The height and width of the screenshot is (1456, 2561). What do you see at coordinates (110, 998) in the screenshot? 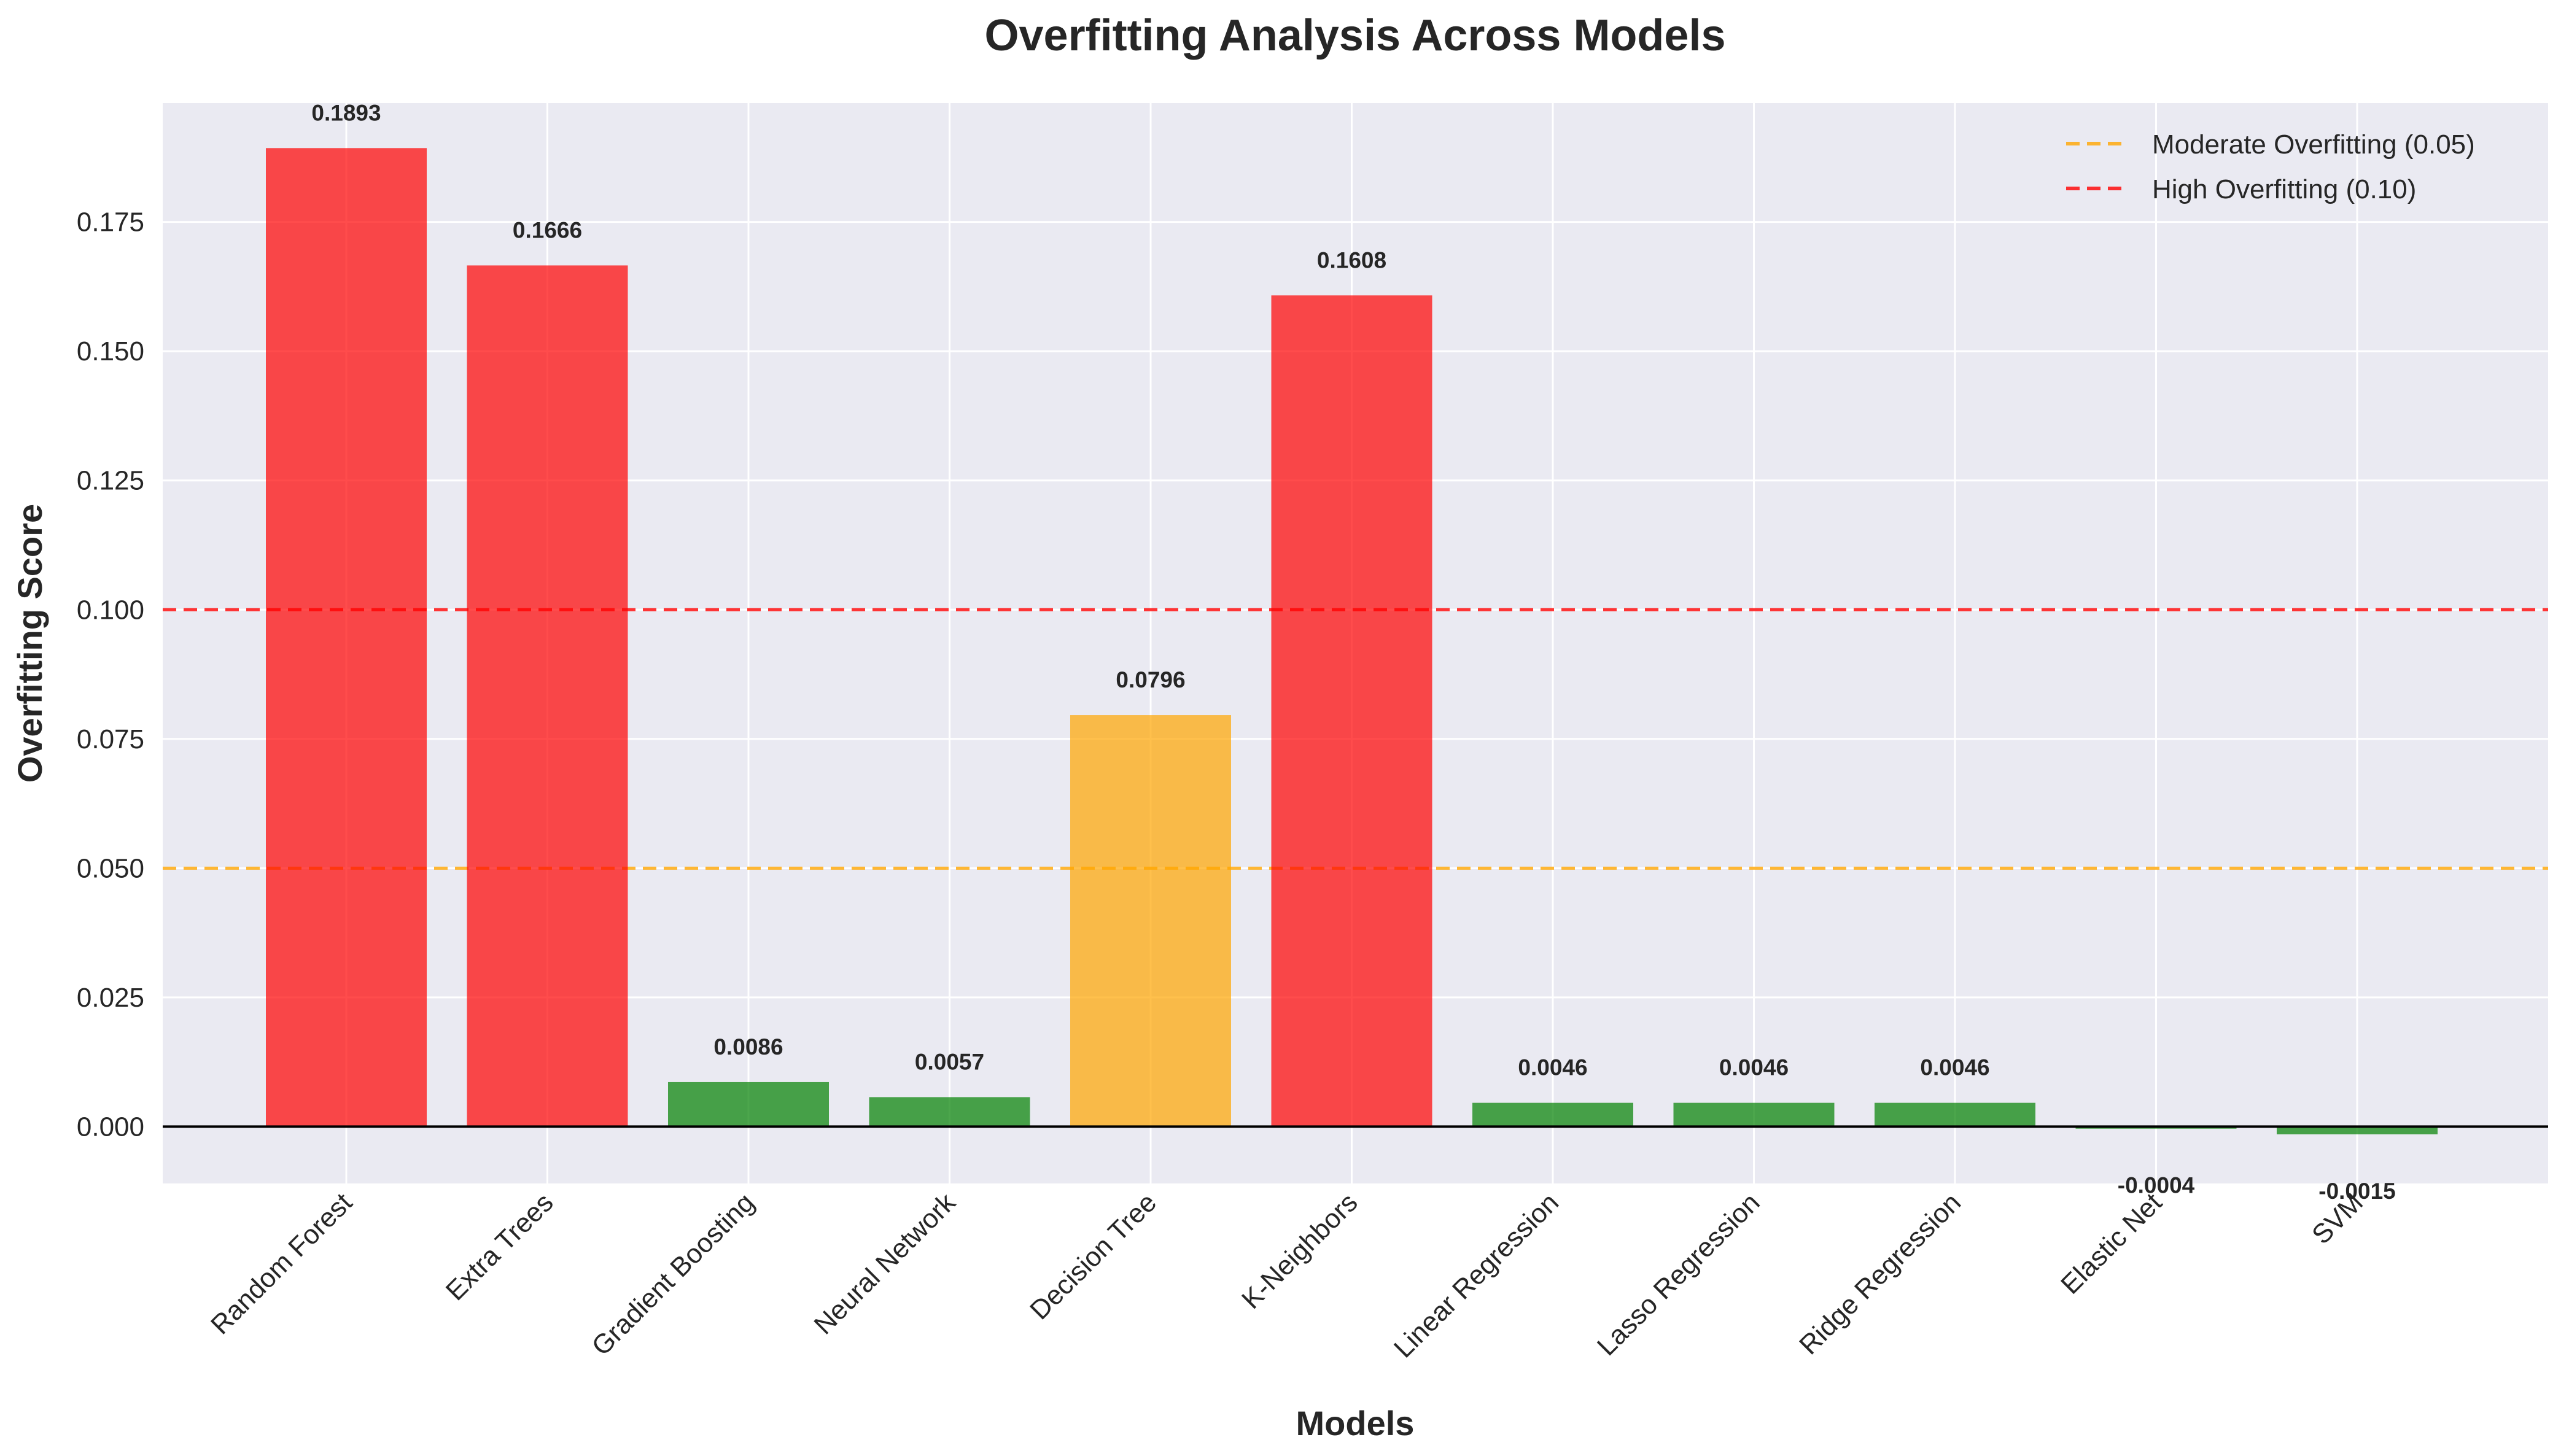
I see `y-tick-label: 0.025` at bounding box center [110, 998].